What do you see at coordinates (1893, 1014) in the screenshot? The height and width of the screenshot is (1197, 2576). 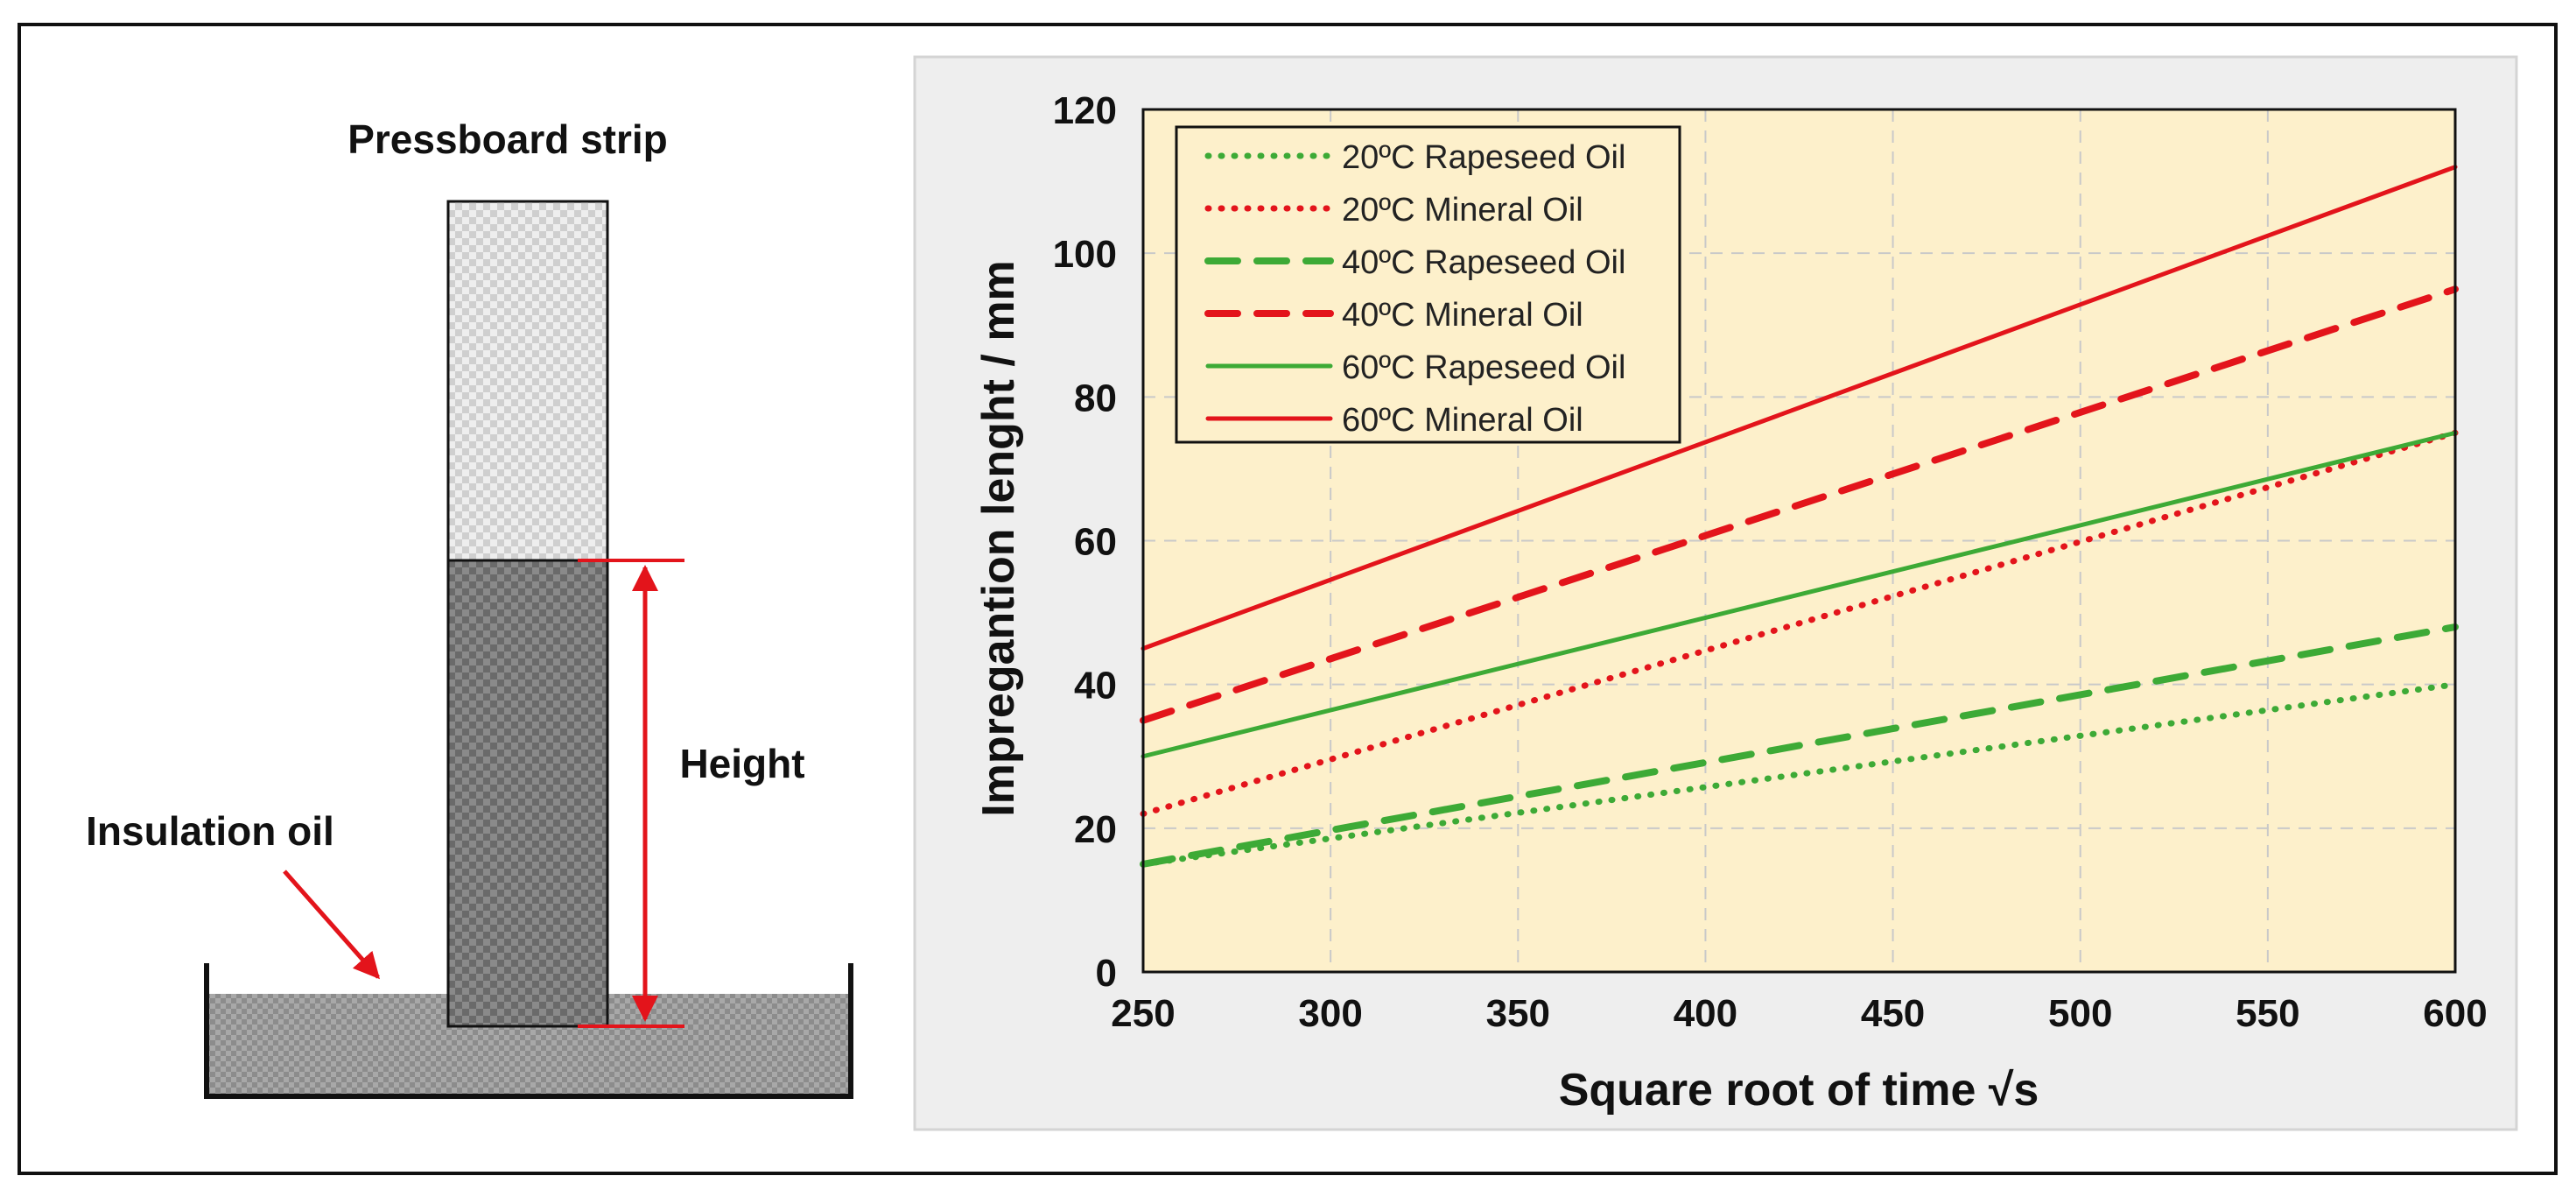 I see `x-tick-label: 450` at bounding box center [1893, 1014].